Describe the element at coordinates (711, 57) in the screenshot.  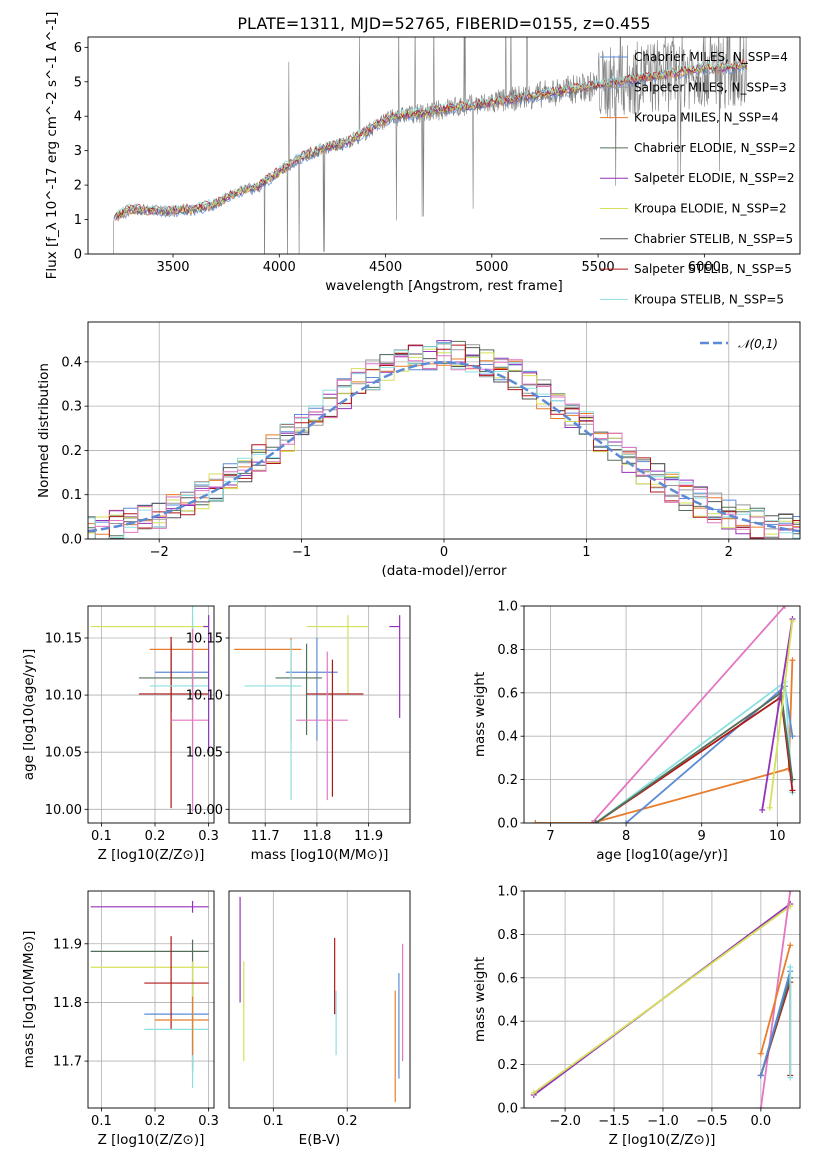
I see `legend-label: Chabrier MILES, N_SSP=4` at that location.